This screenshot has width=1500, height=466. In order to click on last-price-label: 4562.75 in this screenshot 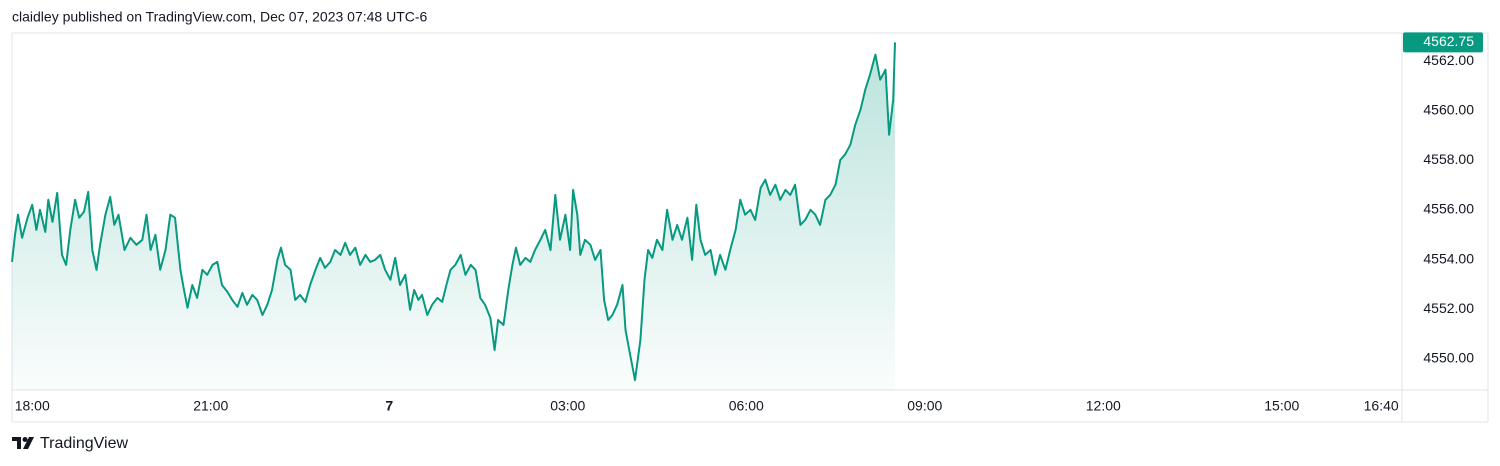, I will do `click(1448, 41)`.